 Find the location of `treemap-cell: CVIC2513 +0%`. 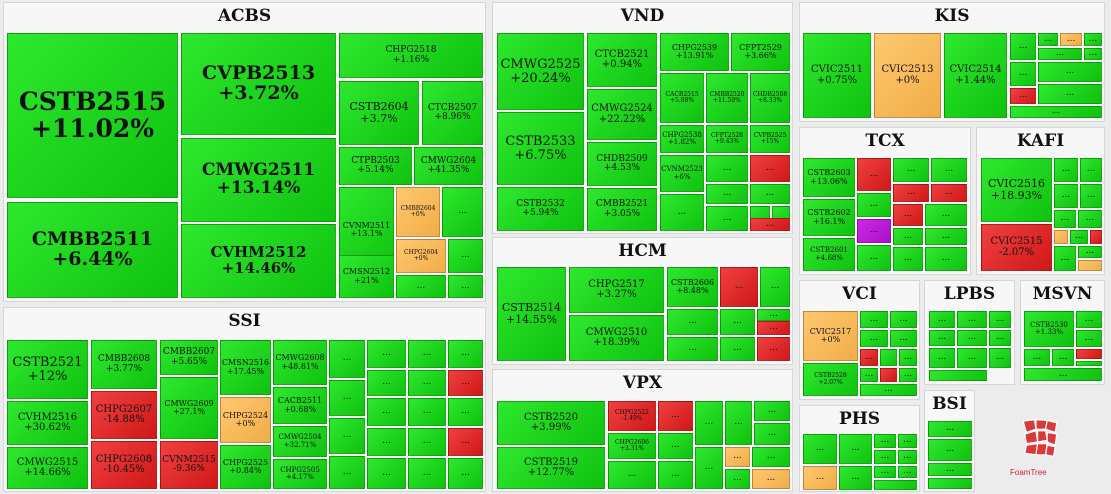

treemap-cell: CVIC2513 +0% is located at coordinates (907, 75).